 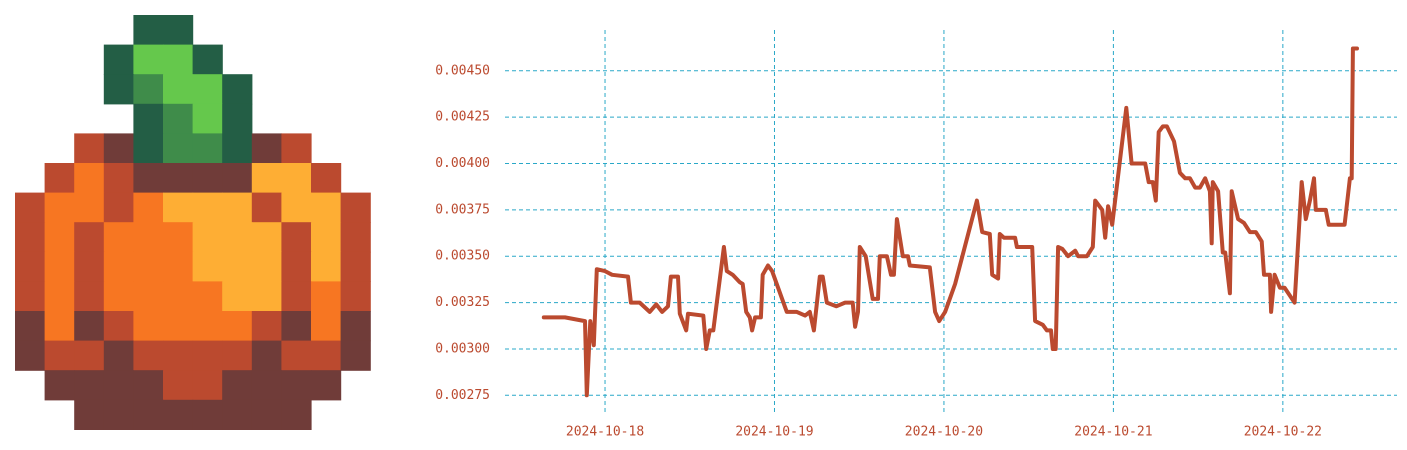 What do you see at coordinates (462, 302) in the screenshot?
I see `y-tick-label: 0.00325` at bounding box center [462, 302].